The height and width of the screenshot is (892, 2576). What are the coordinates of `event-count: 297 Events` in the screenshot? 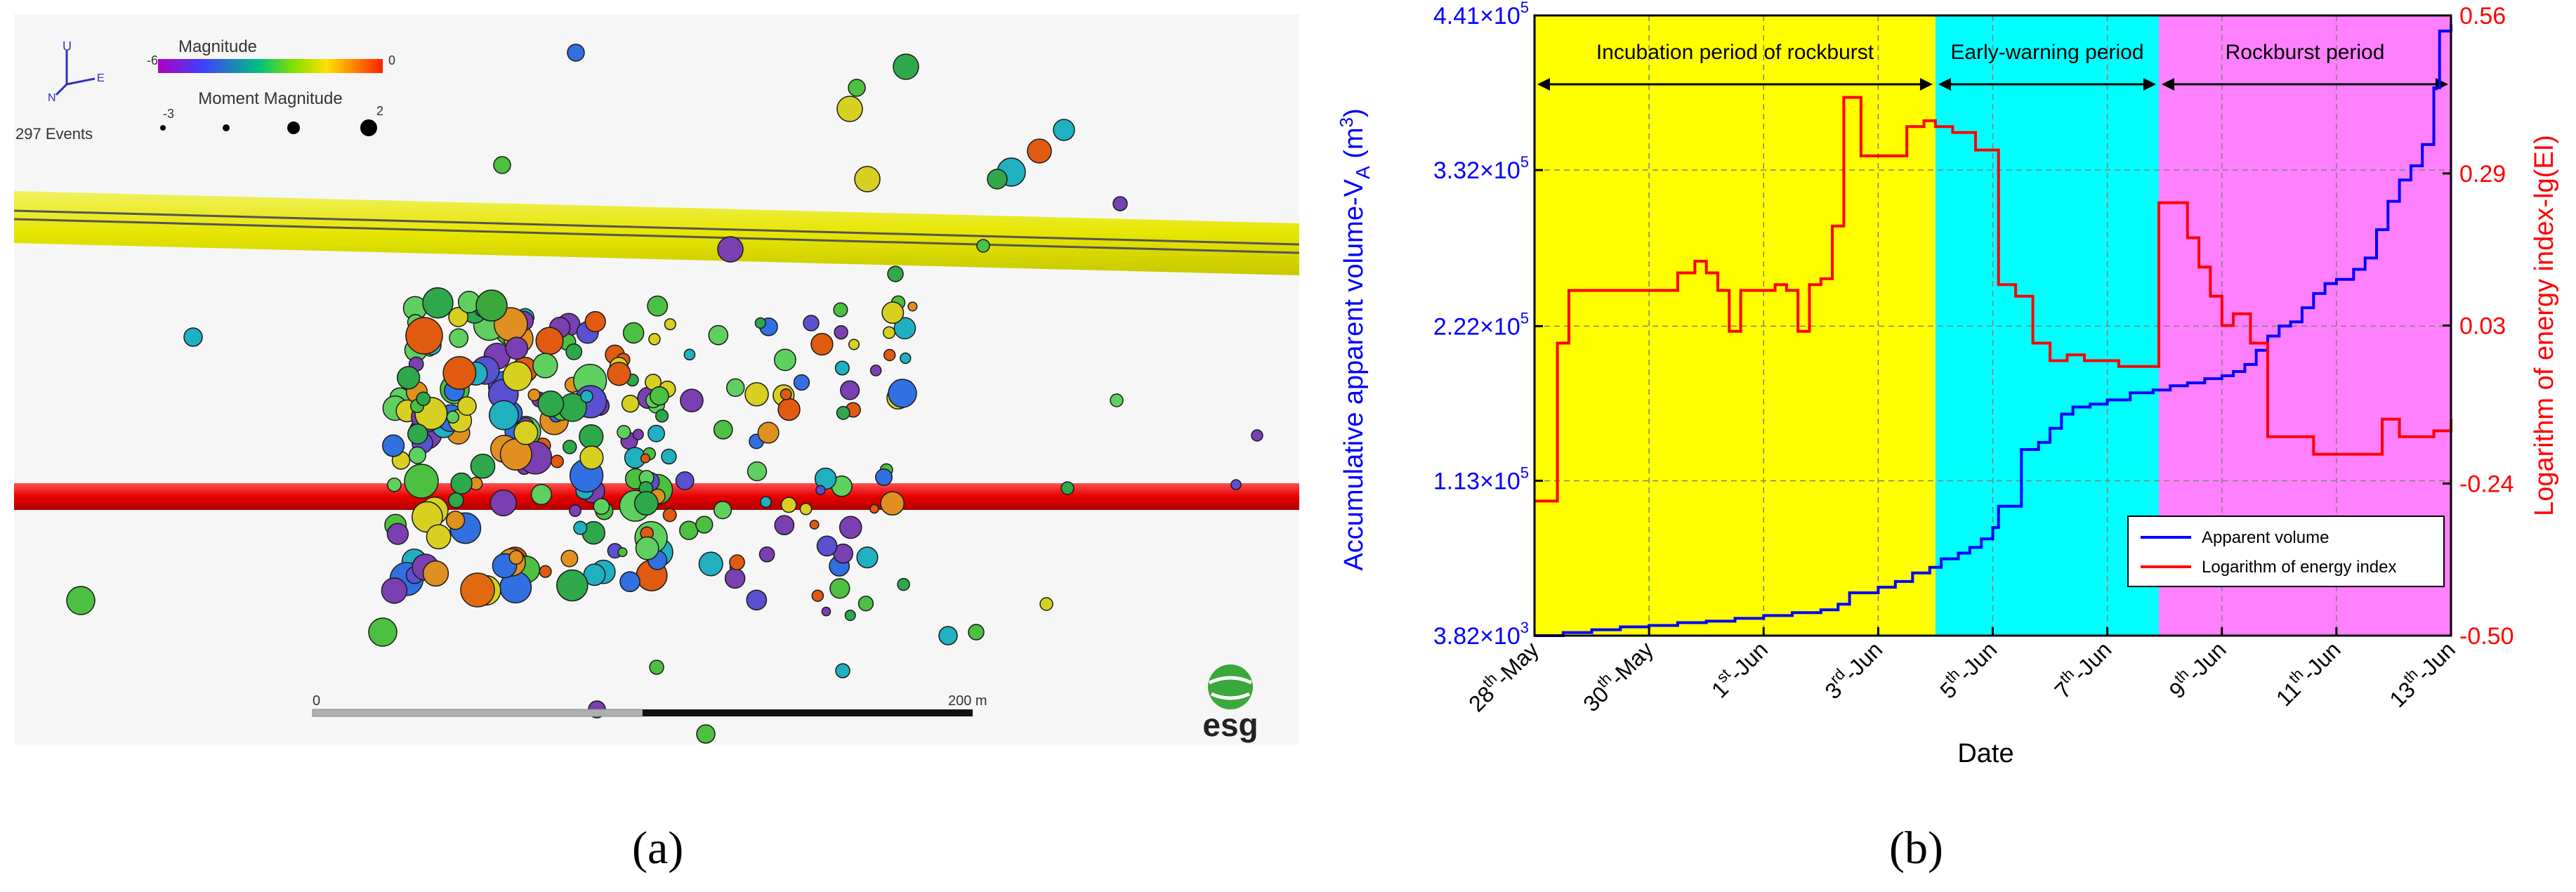 It's located at (54, 134).